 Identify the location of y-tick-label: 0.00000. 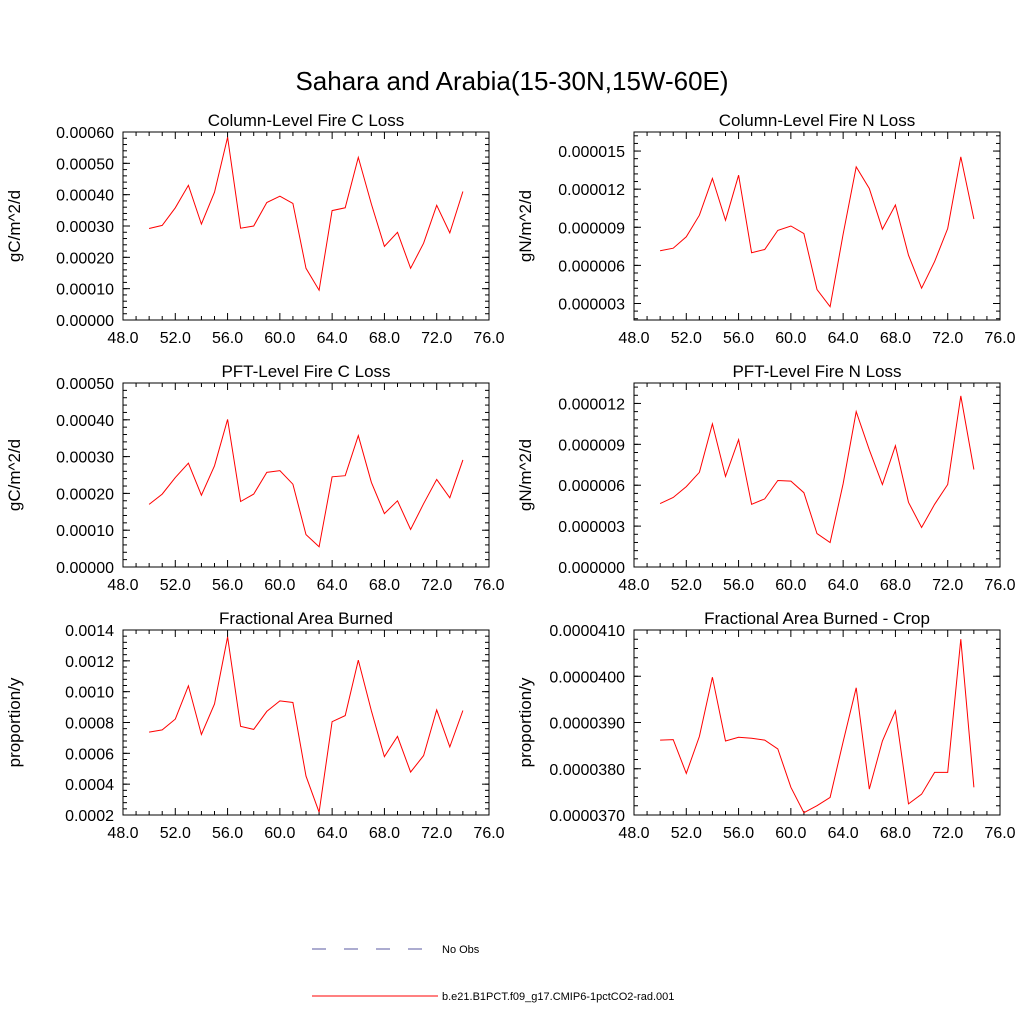
(85, 568).